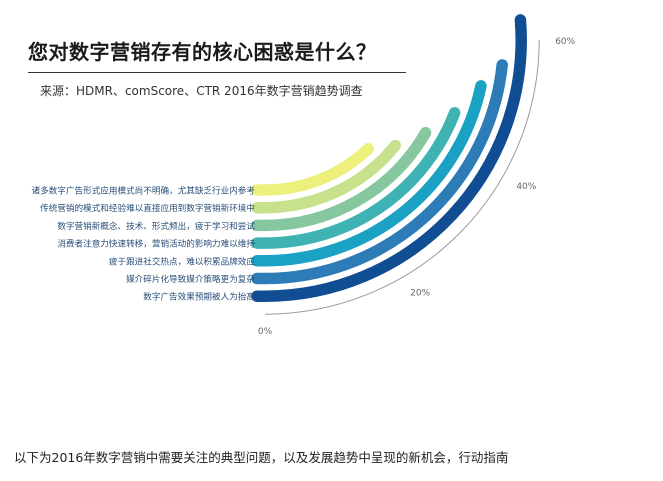 The height and width of the screenshot is (481, 663). Describe the element at coordinates (565, 42) in the screenshot. I see `axis-tick-label: 60%` at that location.